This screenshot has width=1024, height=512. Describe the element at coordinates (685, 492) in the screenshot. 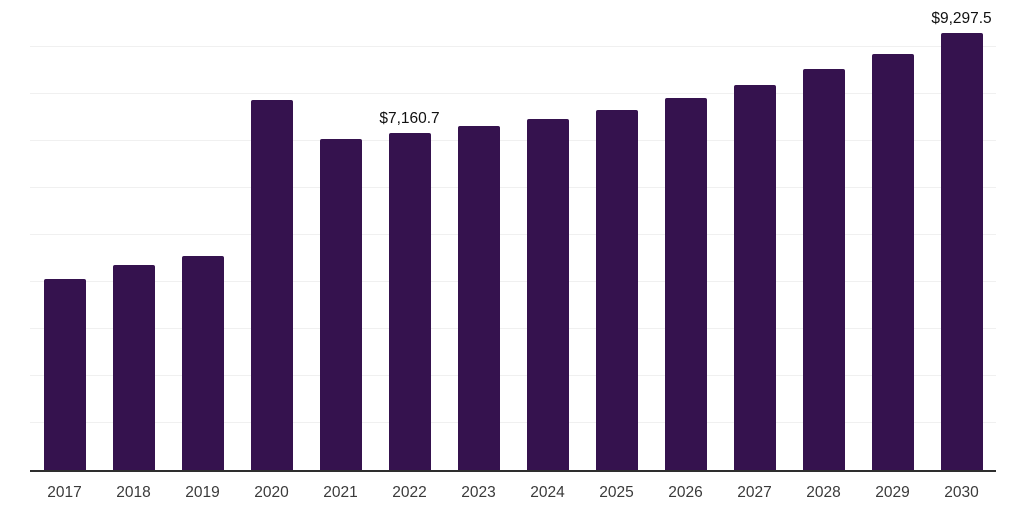

I see `x-tick-label-2026: 2026` at that location.